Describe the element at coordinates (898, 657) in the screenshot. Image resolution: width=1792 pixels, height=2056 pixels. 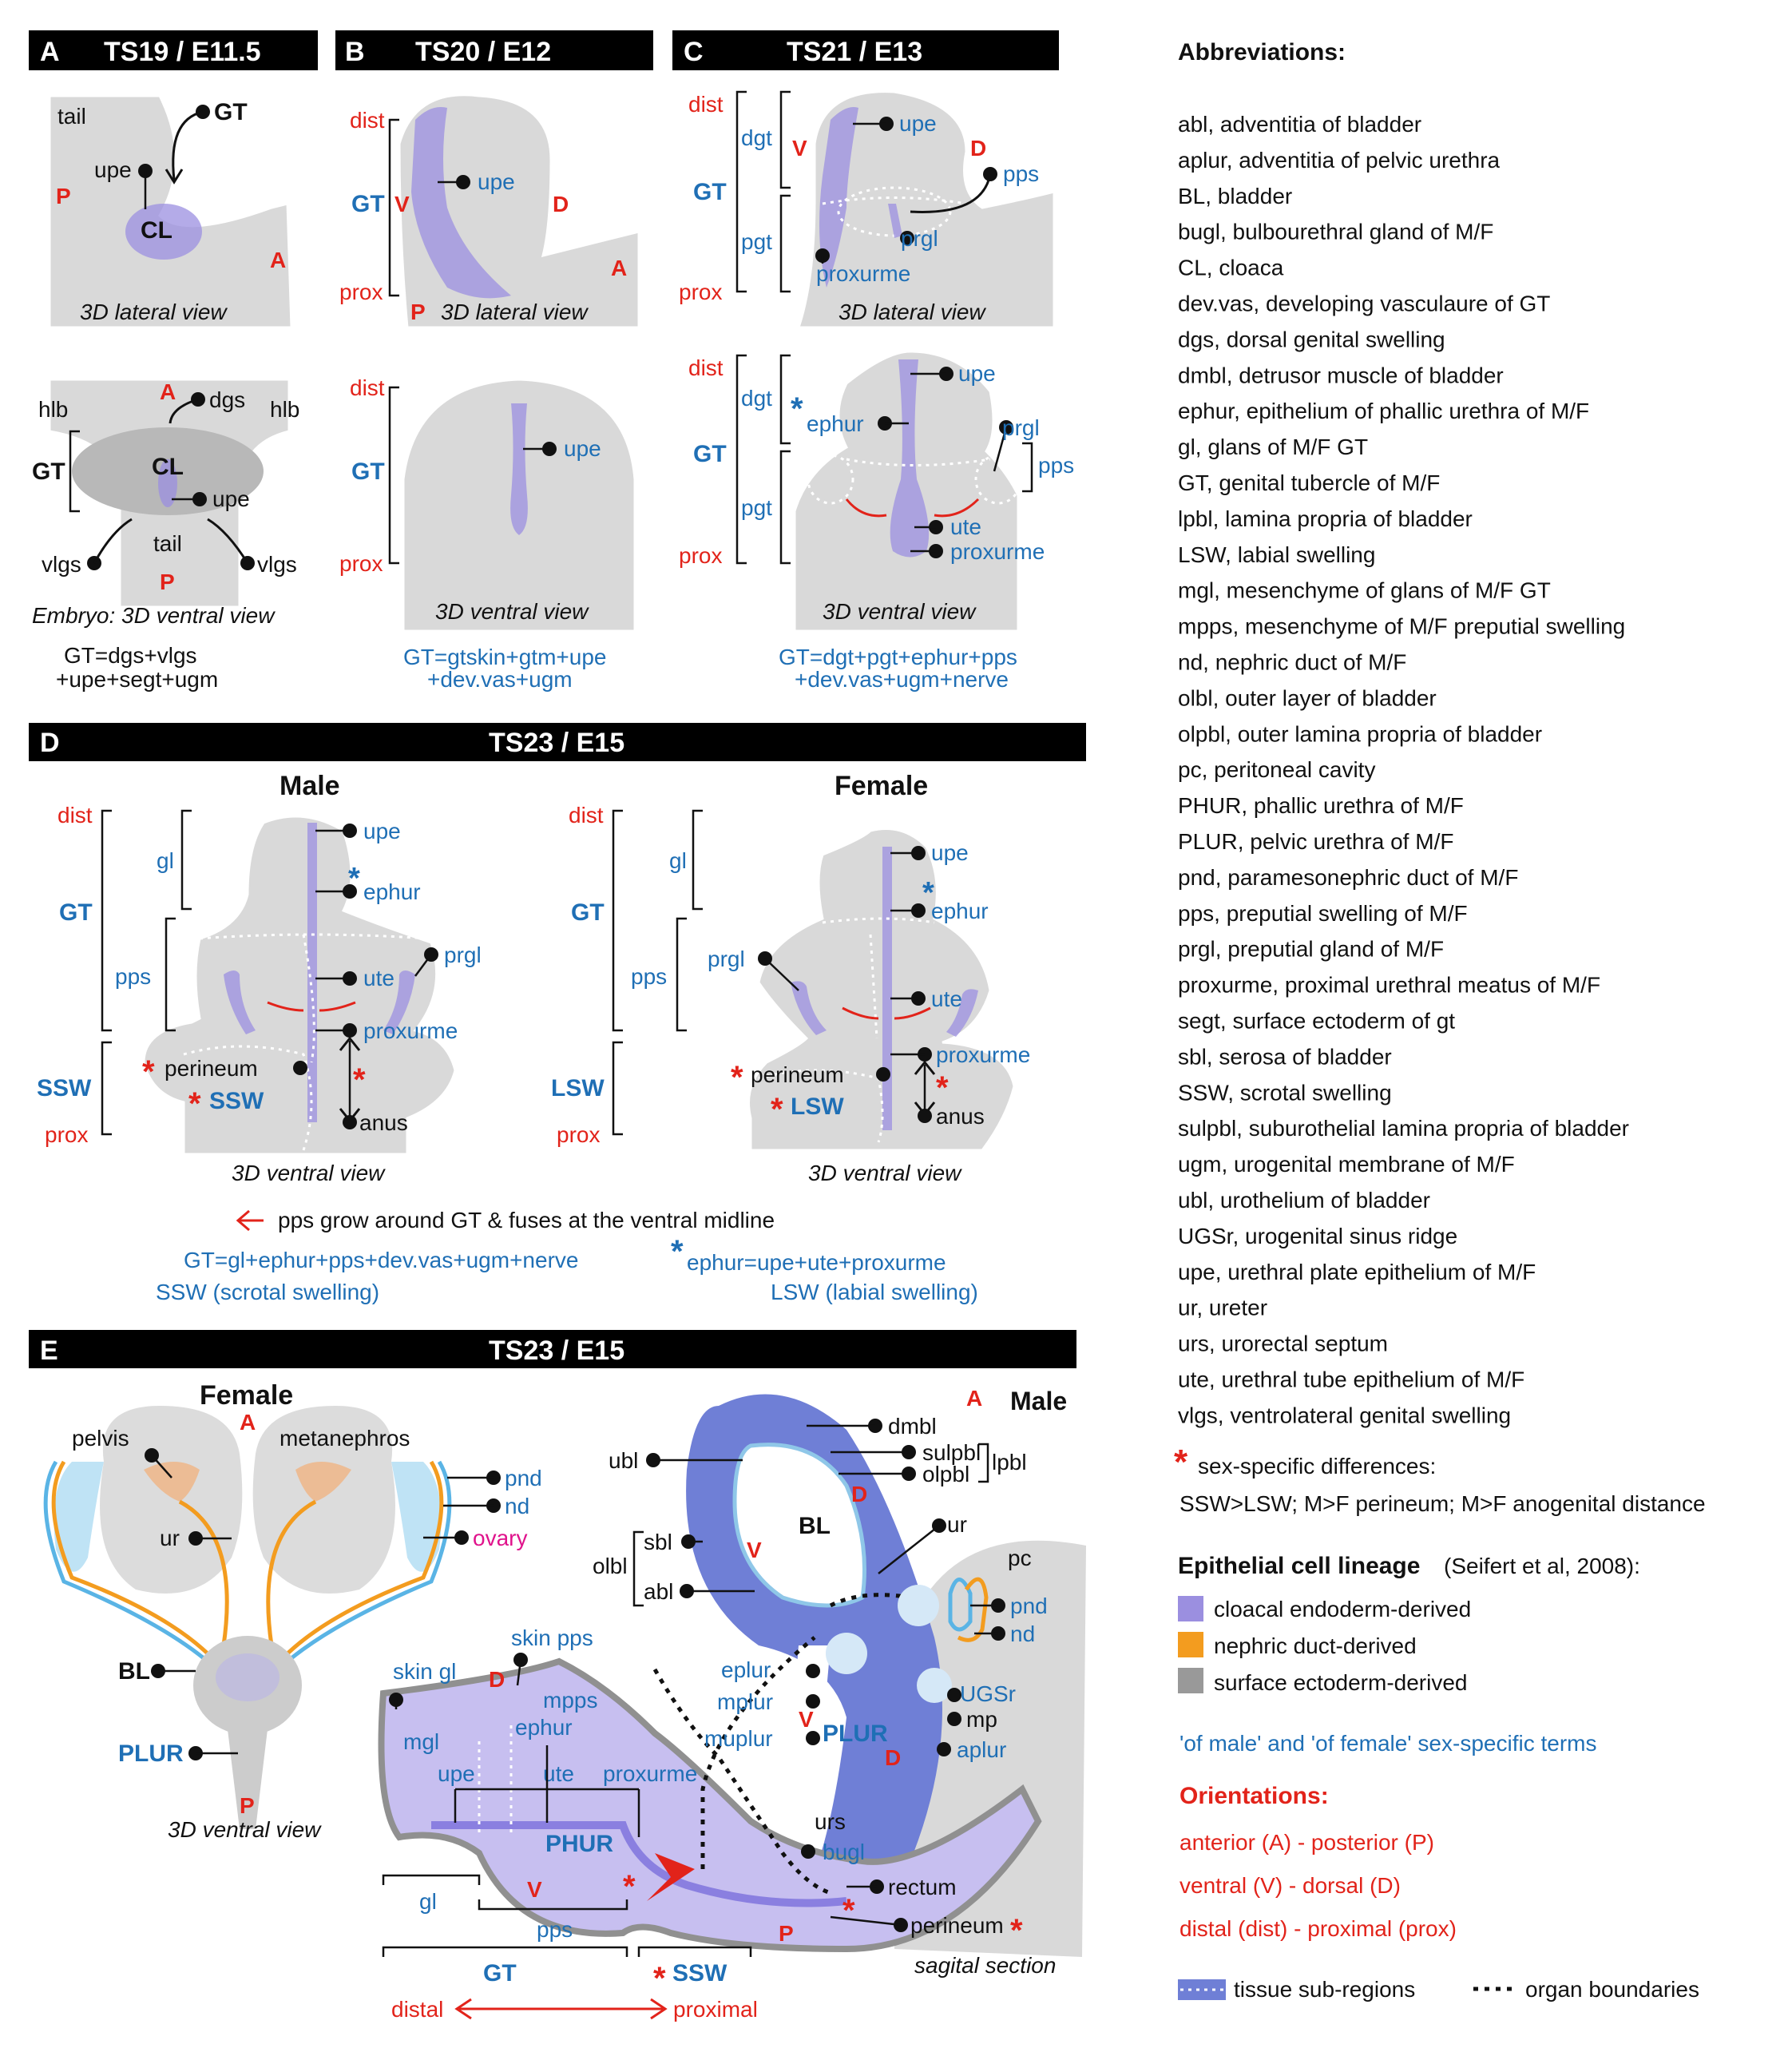
I see `c-formula-1: GT=dgt+pgt+ephur+pps` at that location.